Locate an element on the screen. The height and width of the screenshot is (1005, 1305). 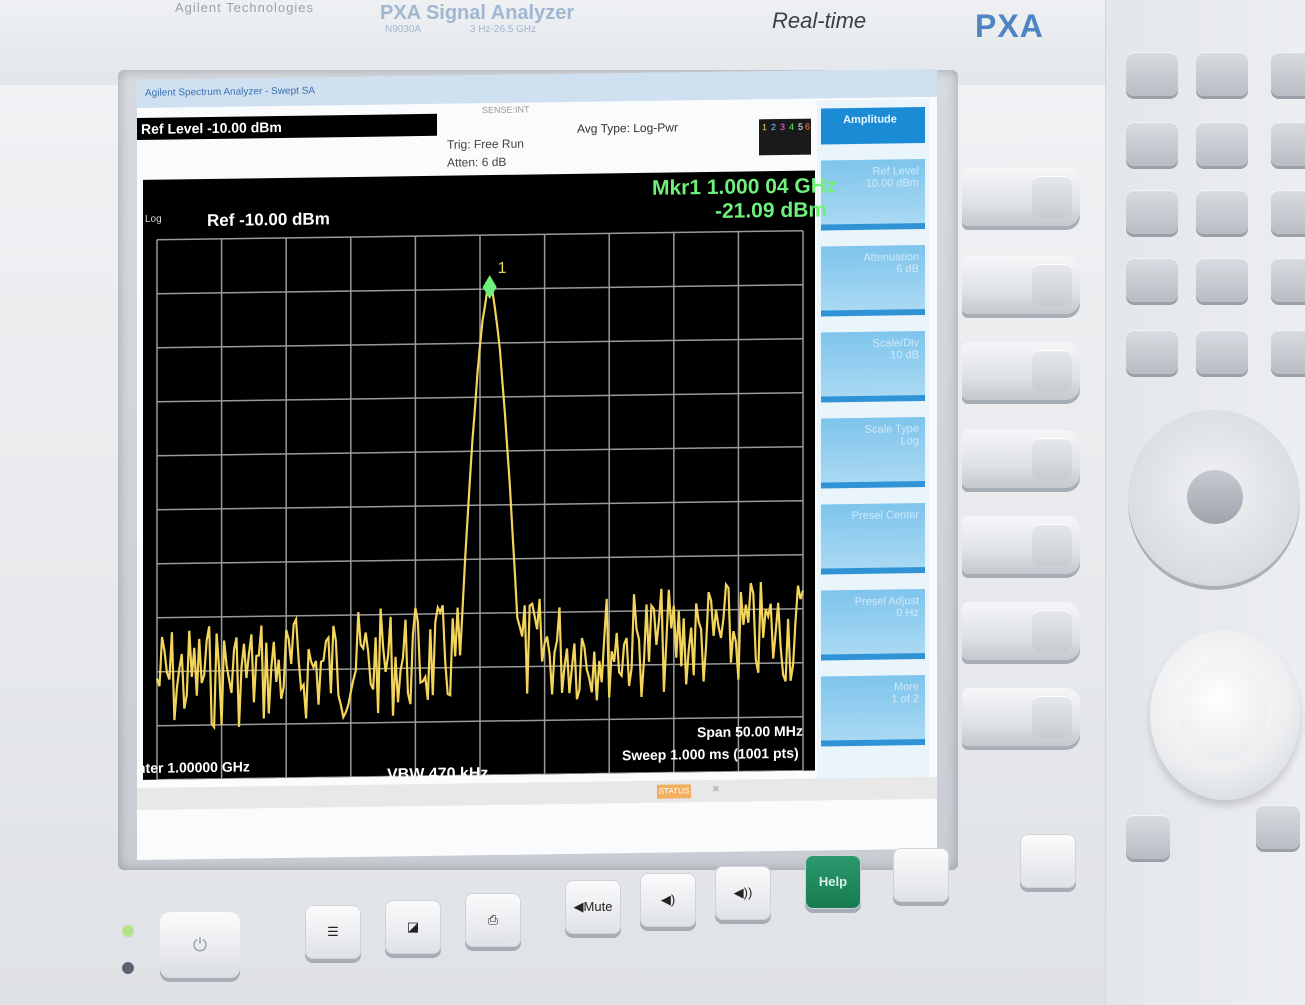
softkey-title: Amplitude is located at coordinates (873, 125).